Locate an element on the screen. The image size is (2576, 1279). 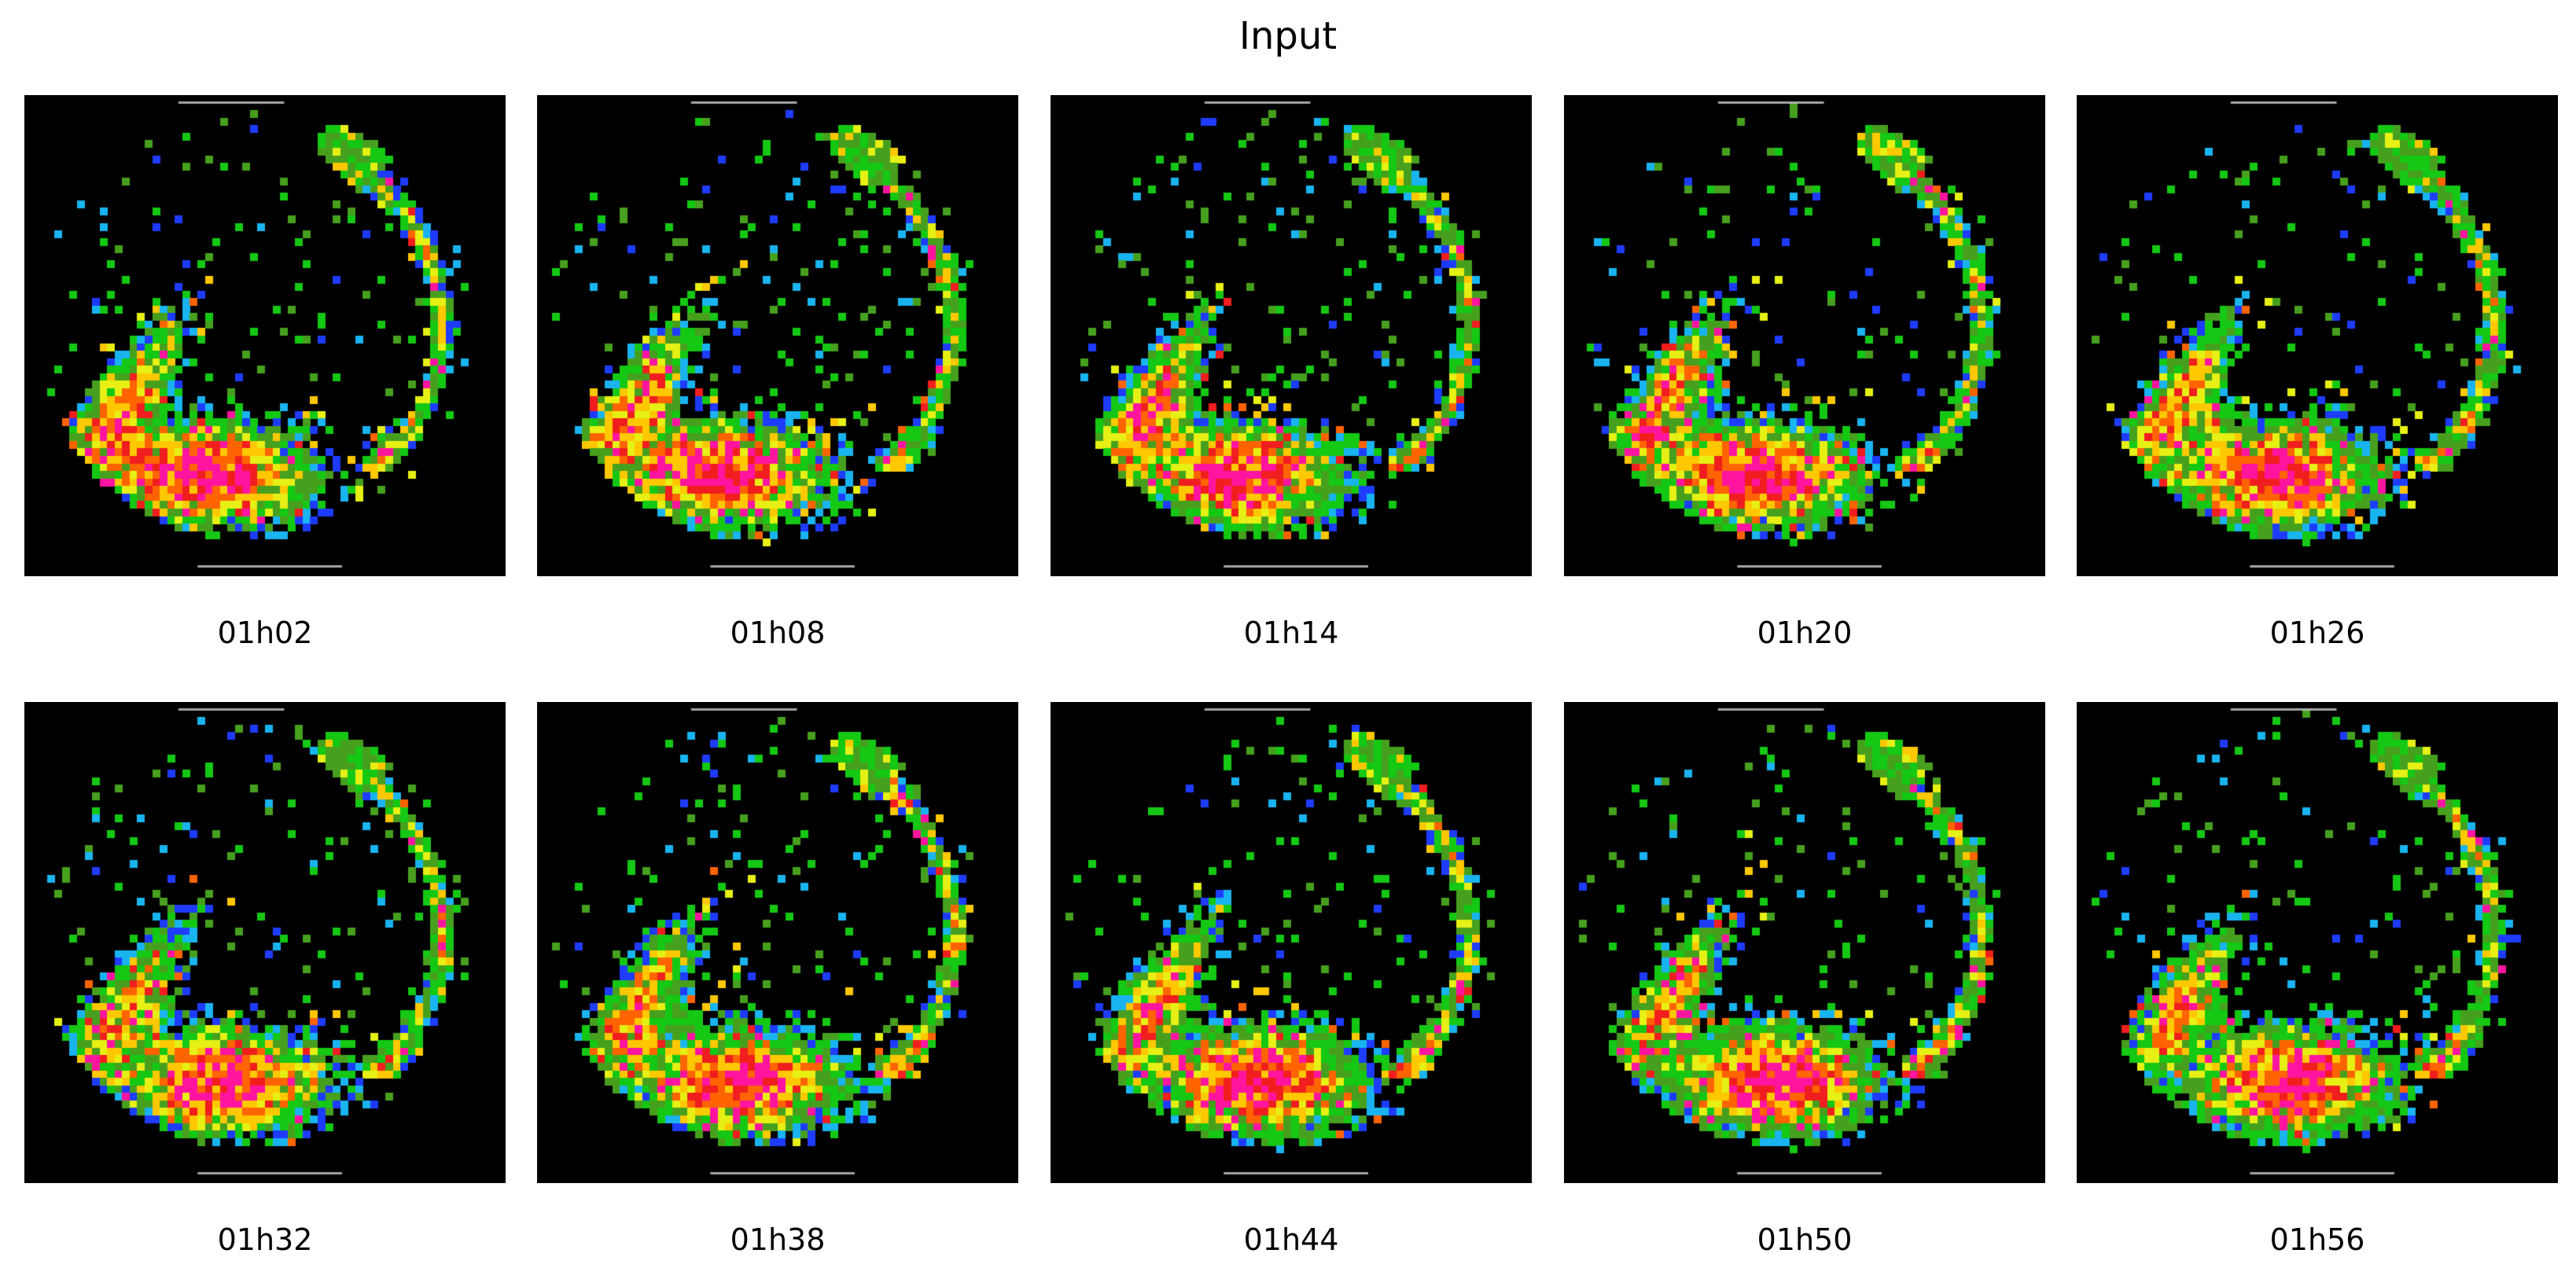
frame-time-label: 01h02 is located at coordinates (265, 633).